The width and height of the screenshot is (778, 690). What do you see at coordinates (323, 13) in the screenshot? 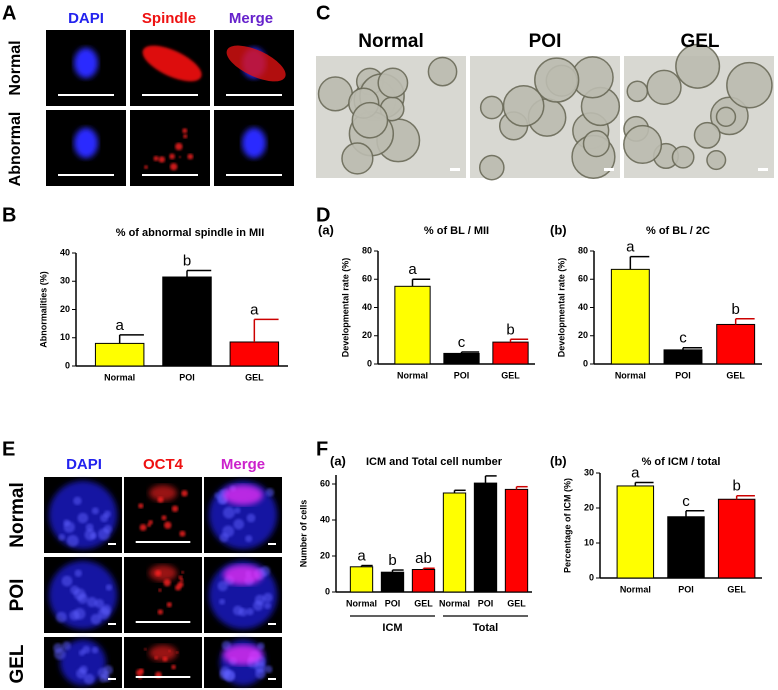
I see `panel-label: C` at bounding box center [323, 13].